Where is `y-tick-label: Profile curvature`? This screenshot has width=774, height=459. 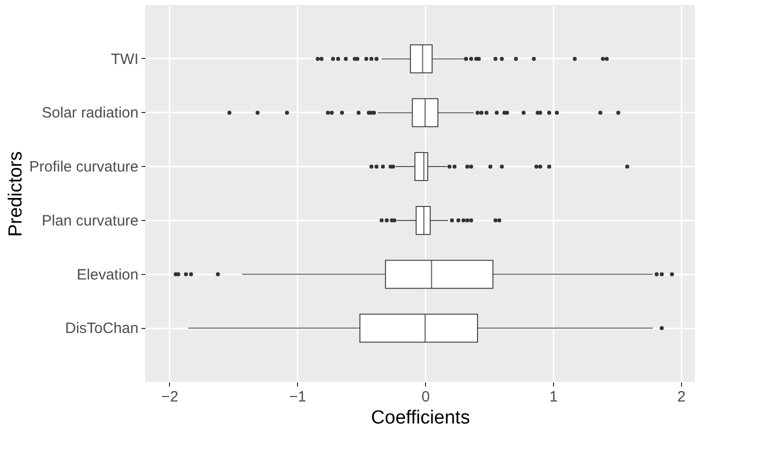 y-tick-label: Profile curvature is located at coordinates (83, 167).